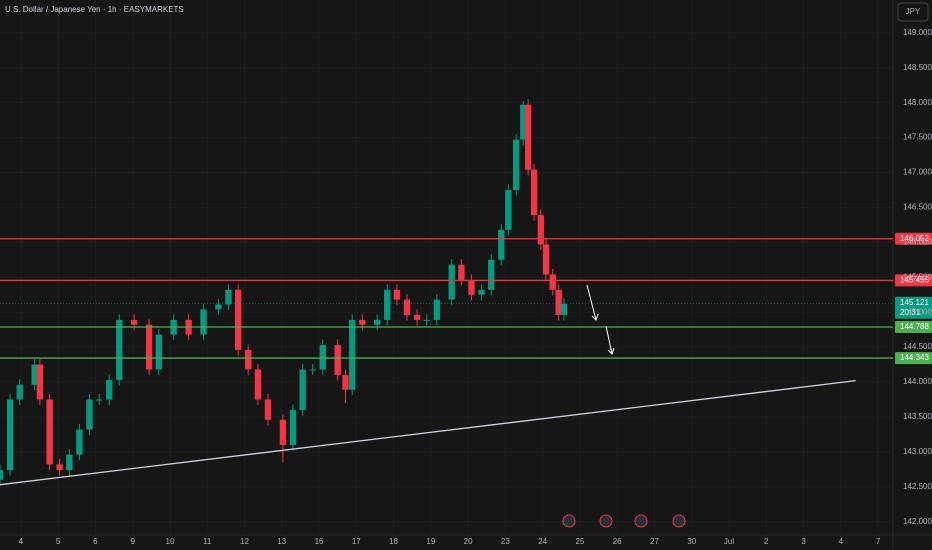 The width and height of the screenshot is (932, 550). I want to click on last-price-tag, so click(913, 307).